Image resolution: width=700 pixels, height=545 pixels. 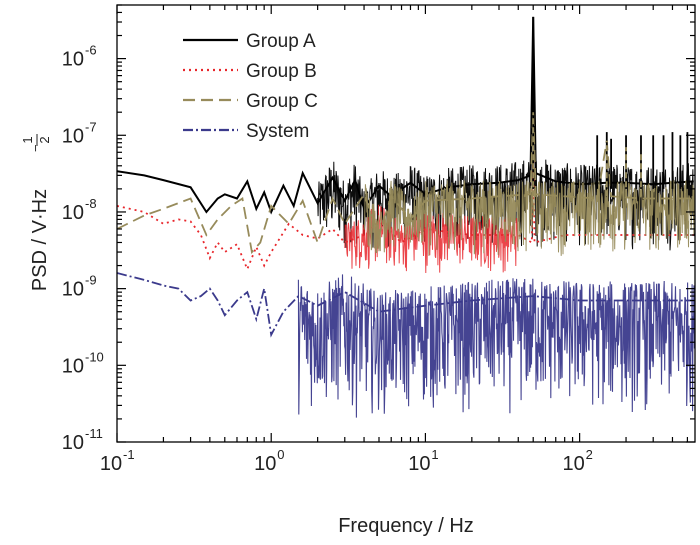 What do you see at coordinates (40, 240) in the screenshot?
I see `y-axis-title-text: PSD / V·Hz` at bounding box center [40, 240].